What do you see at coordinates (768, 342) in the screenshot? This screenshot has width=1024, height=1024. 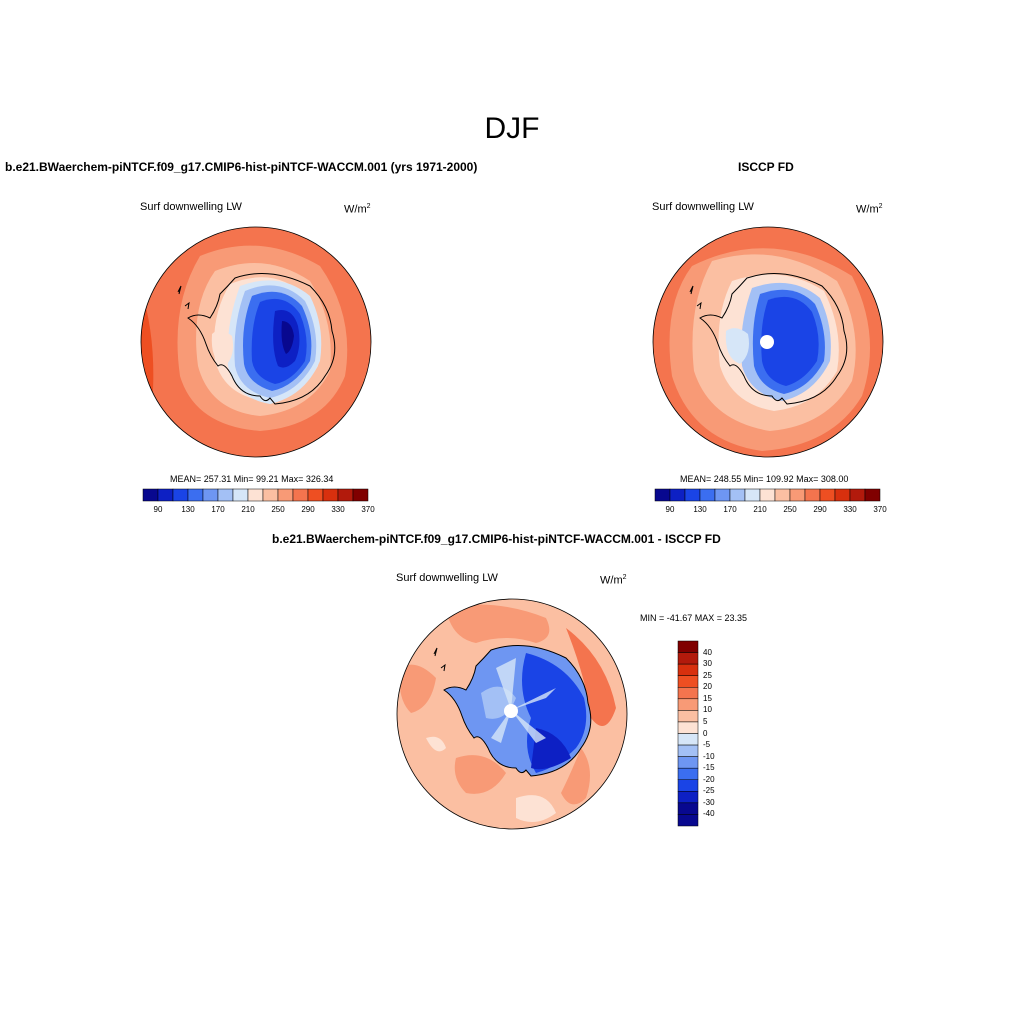 I see `obs-polar-map` at bounding box center [768, 342].